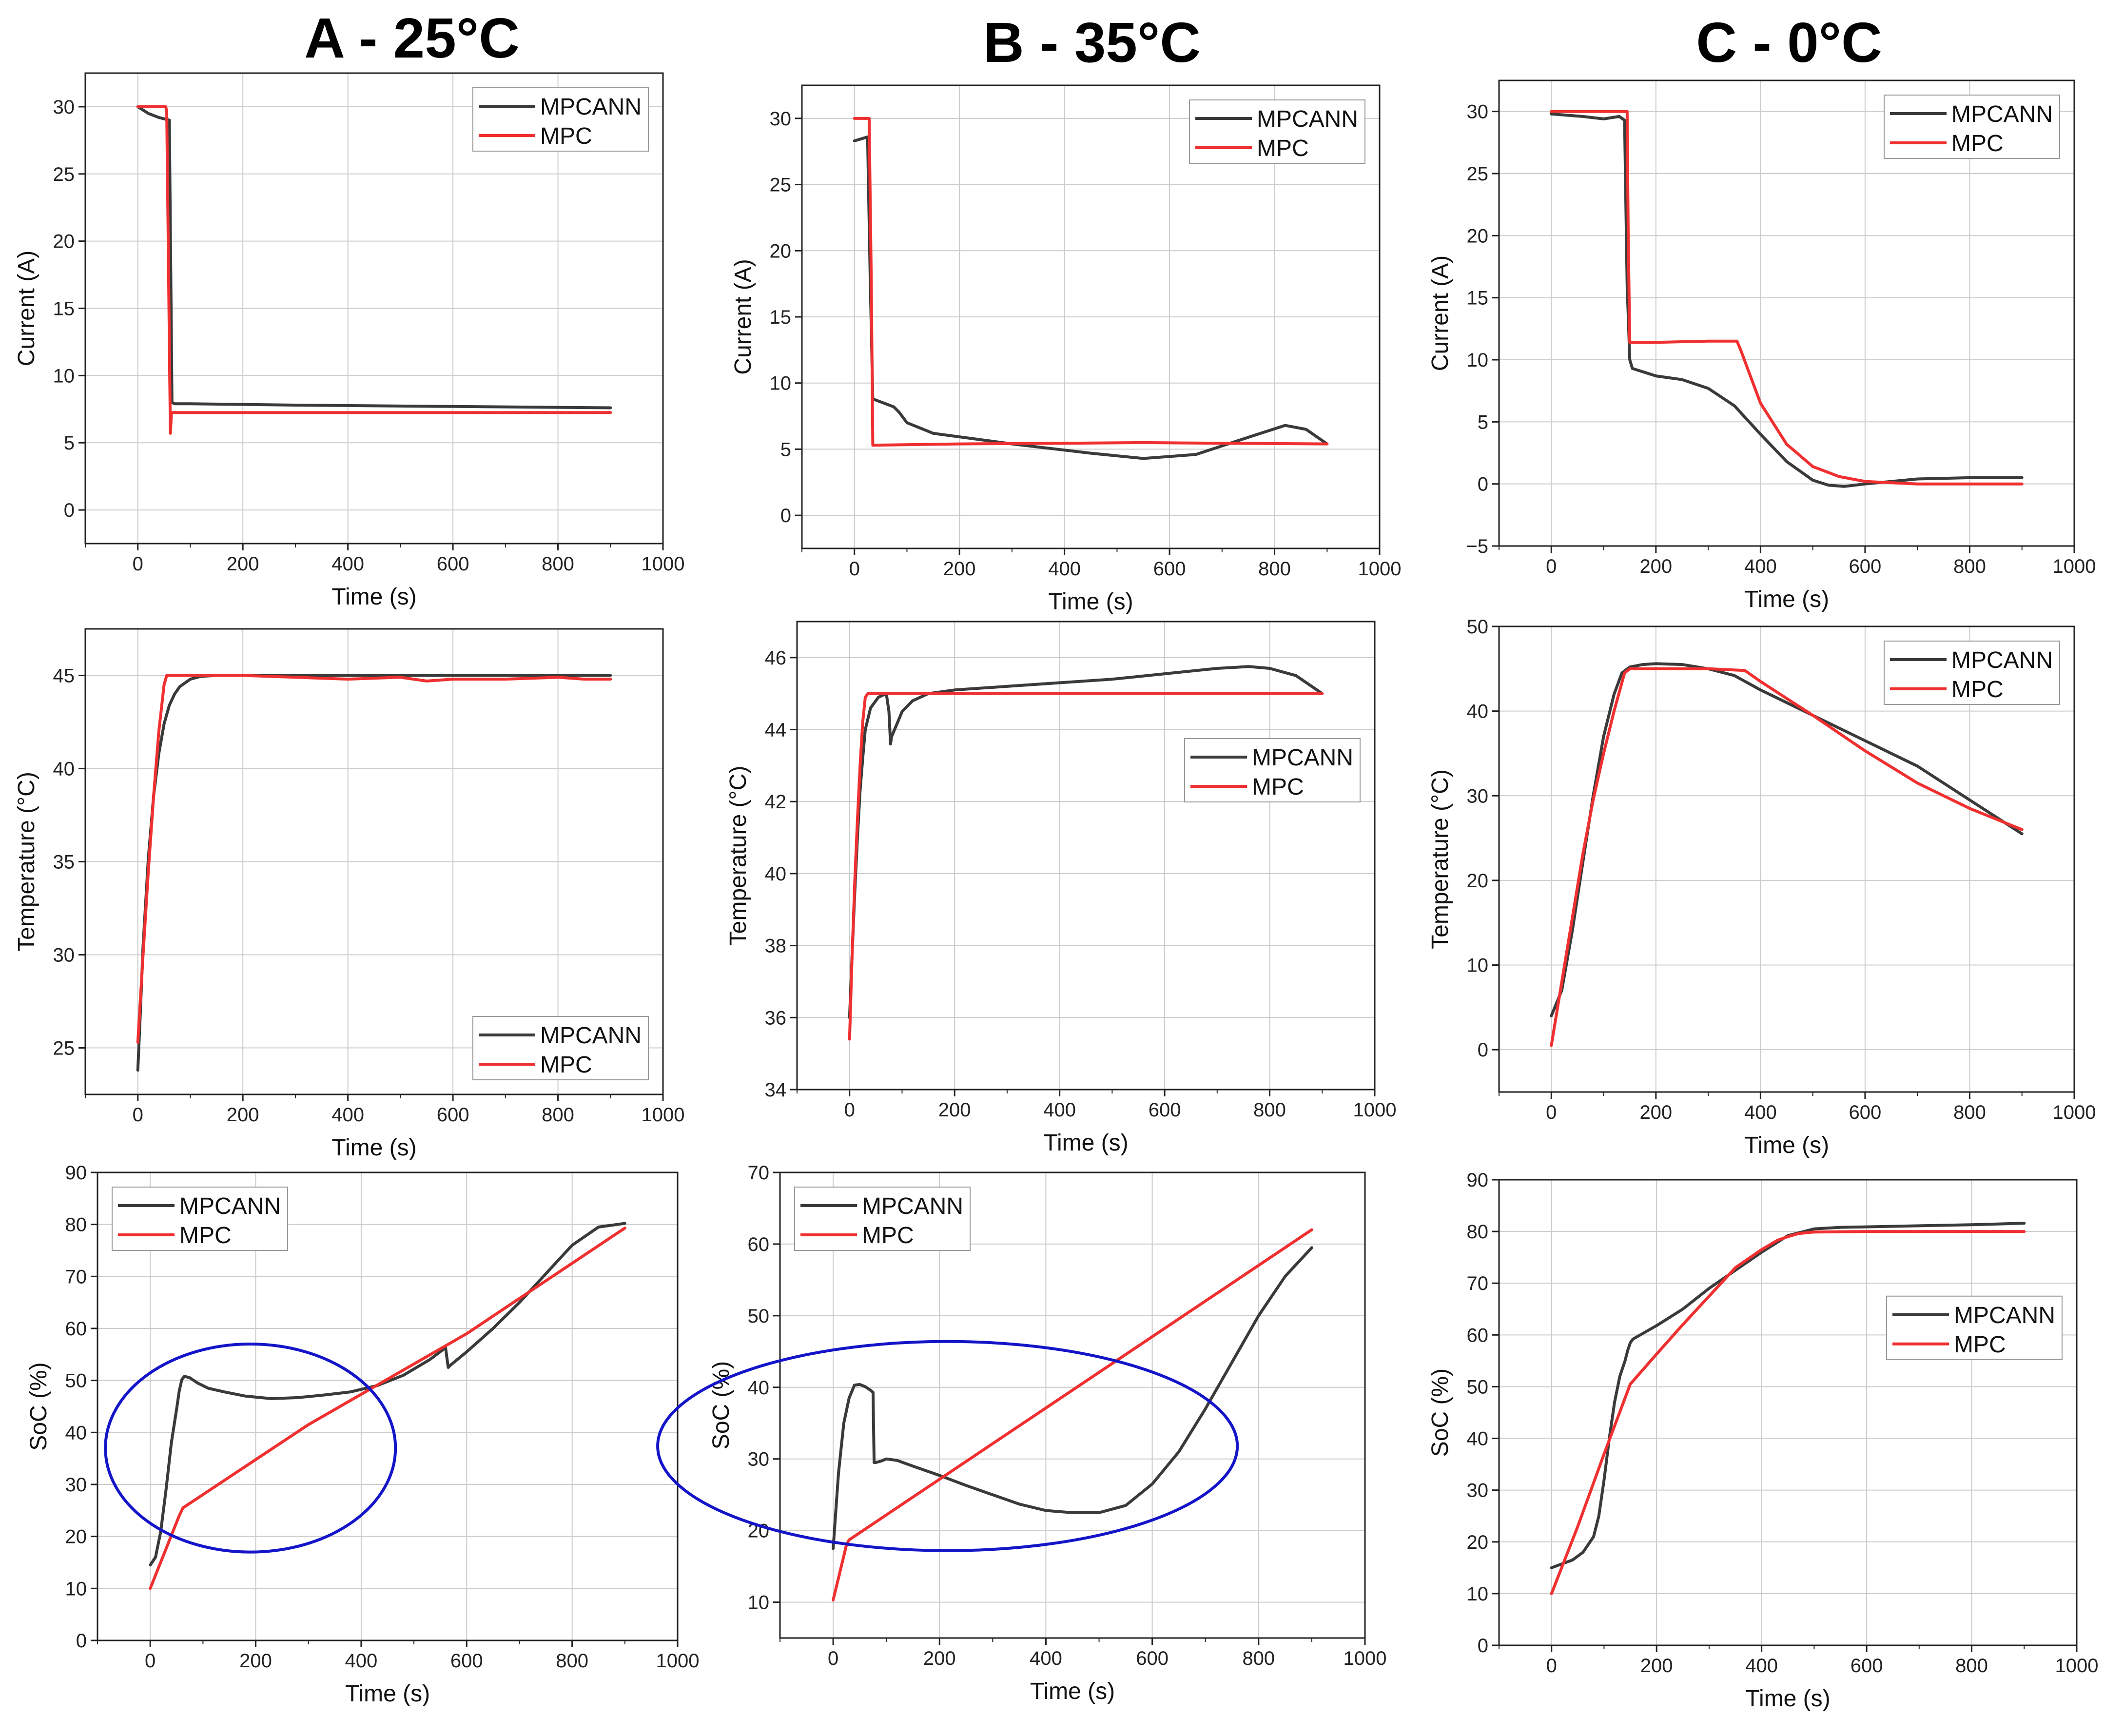  Describe the element at coordinates (1440, 859) in the screenshot. I see `y-axis-label: Temperature (°C)` at that location.